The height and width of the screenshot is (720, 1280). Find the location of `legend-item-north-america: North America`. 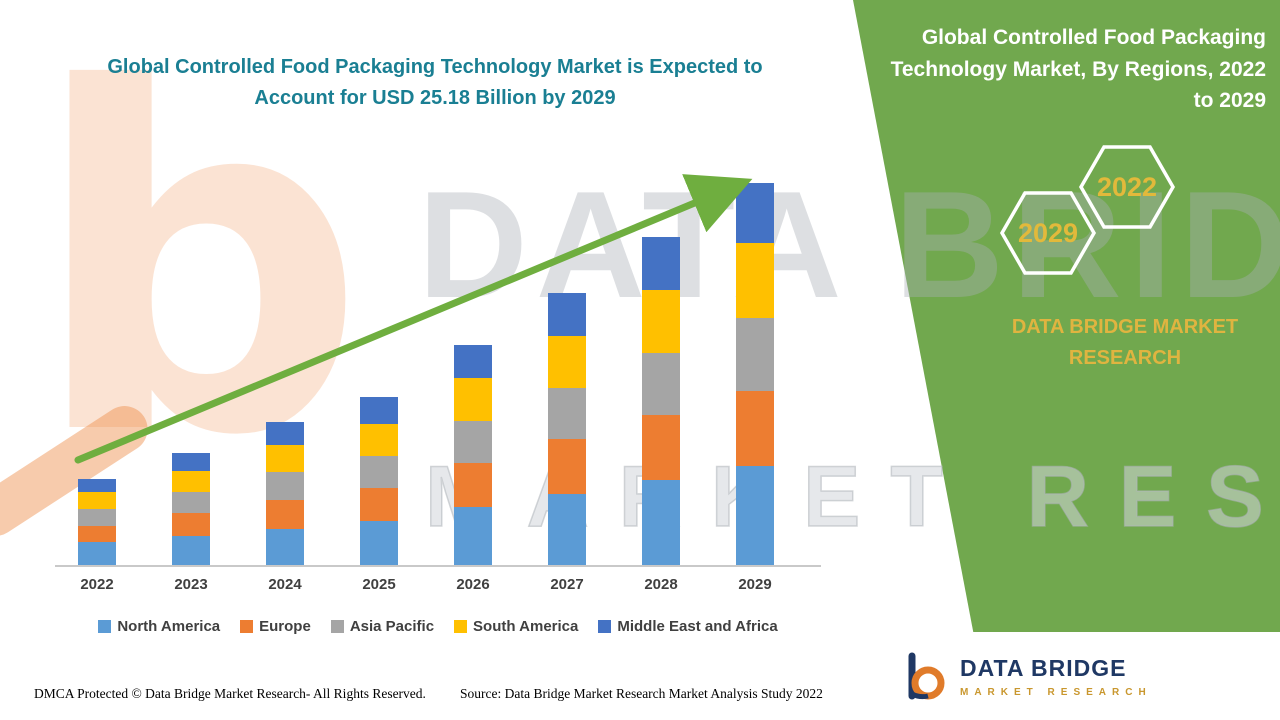

legend-item-north-america: North America is located at coordinates (159, 626).